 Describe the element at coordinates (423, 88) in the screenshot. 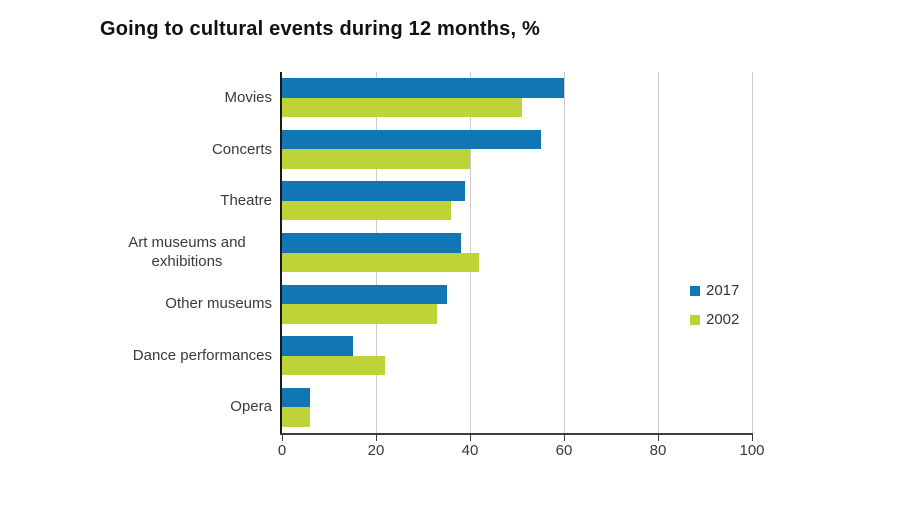

I see `bar-2017-movies` at that location.